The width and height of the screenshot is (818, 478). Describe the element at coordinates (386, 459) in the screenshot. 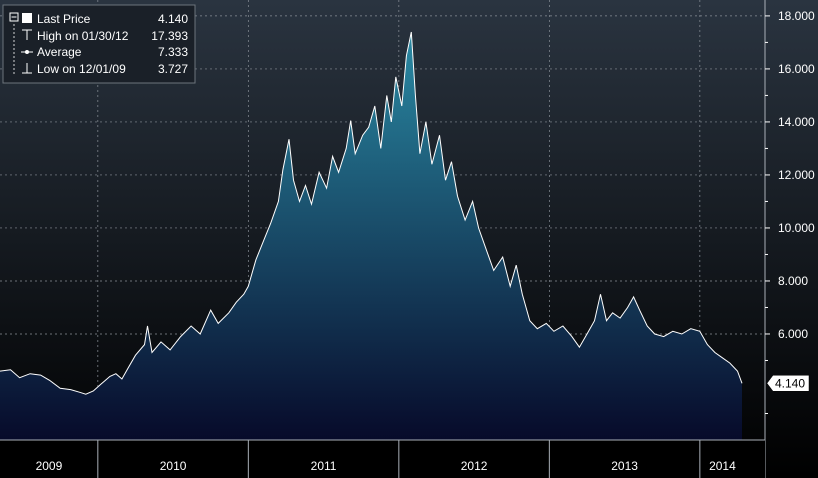

I see `x-axis-ticks: 2009 2010 2011 2012 2013 2014` at that location.